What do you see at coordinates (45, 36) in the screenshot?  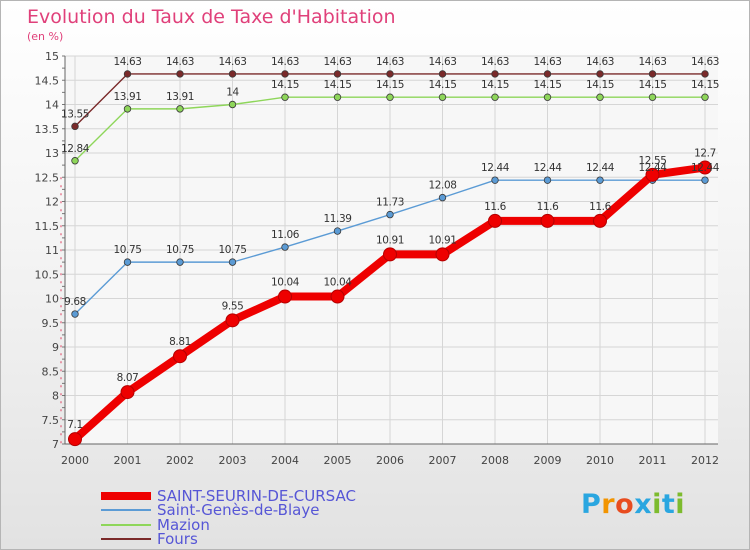 I see `unit-label: (en %)` at bounding box center [45, 36].